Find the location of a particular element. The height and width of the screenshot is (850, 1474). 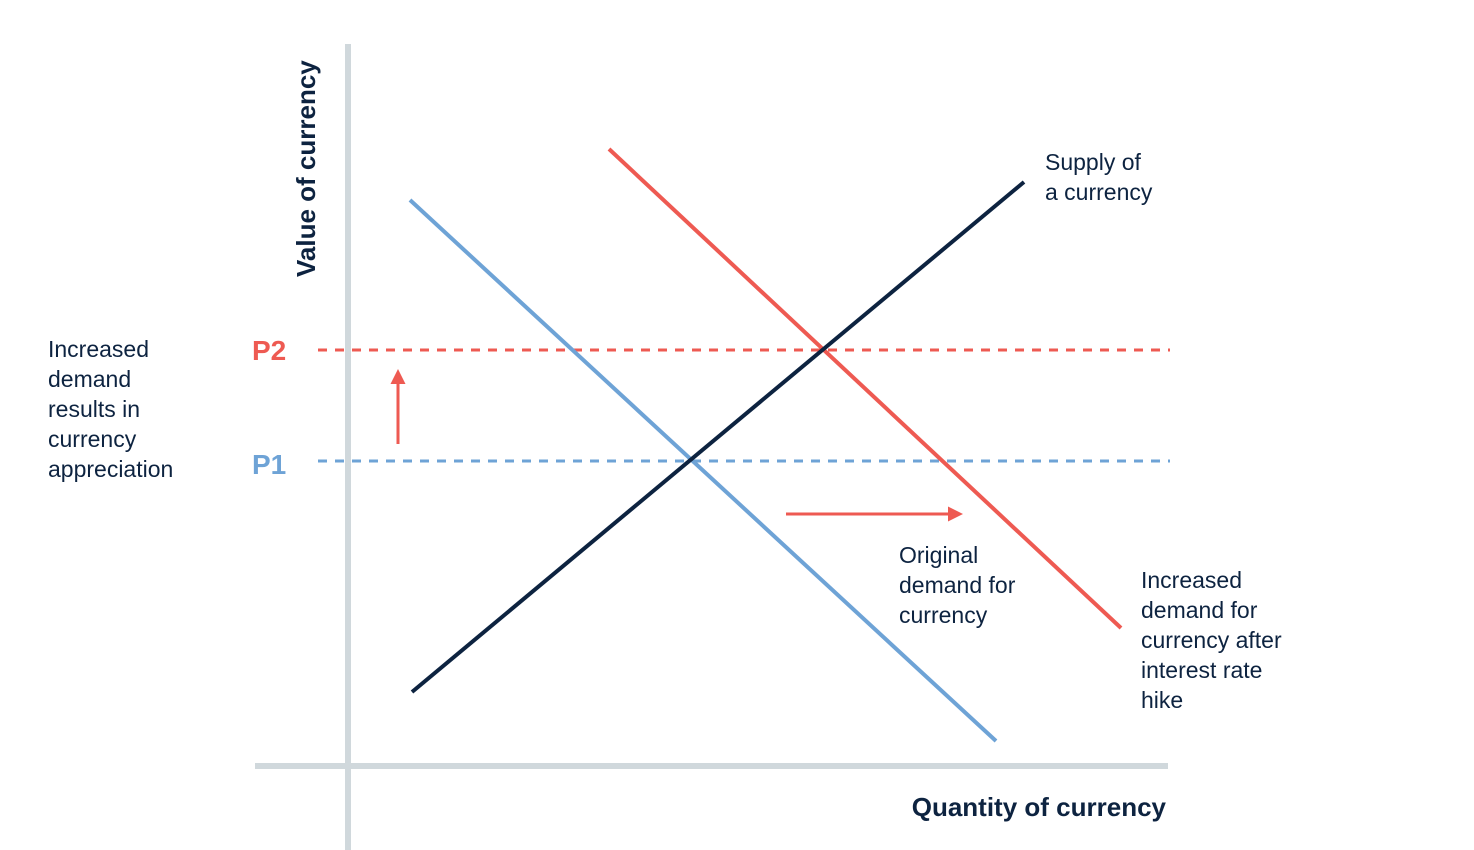

annotation-line: currency is located at coordinates (92, 439).